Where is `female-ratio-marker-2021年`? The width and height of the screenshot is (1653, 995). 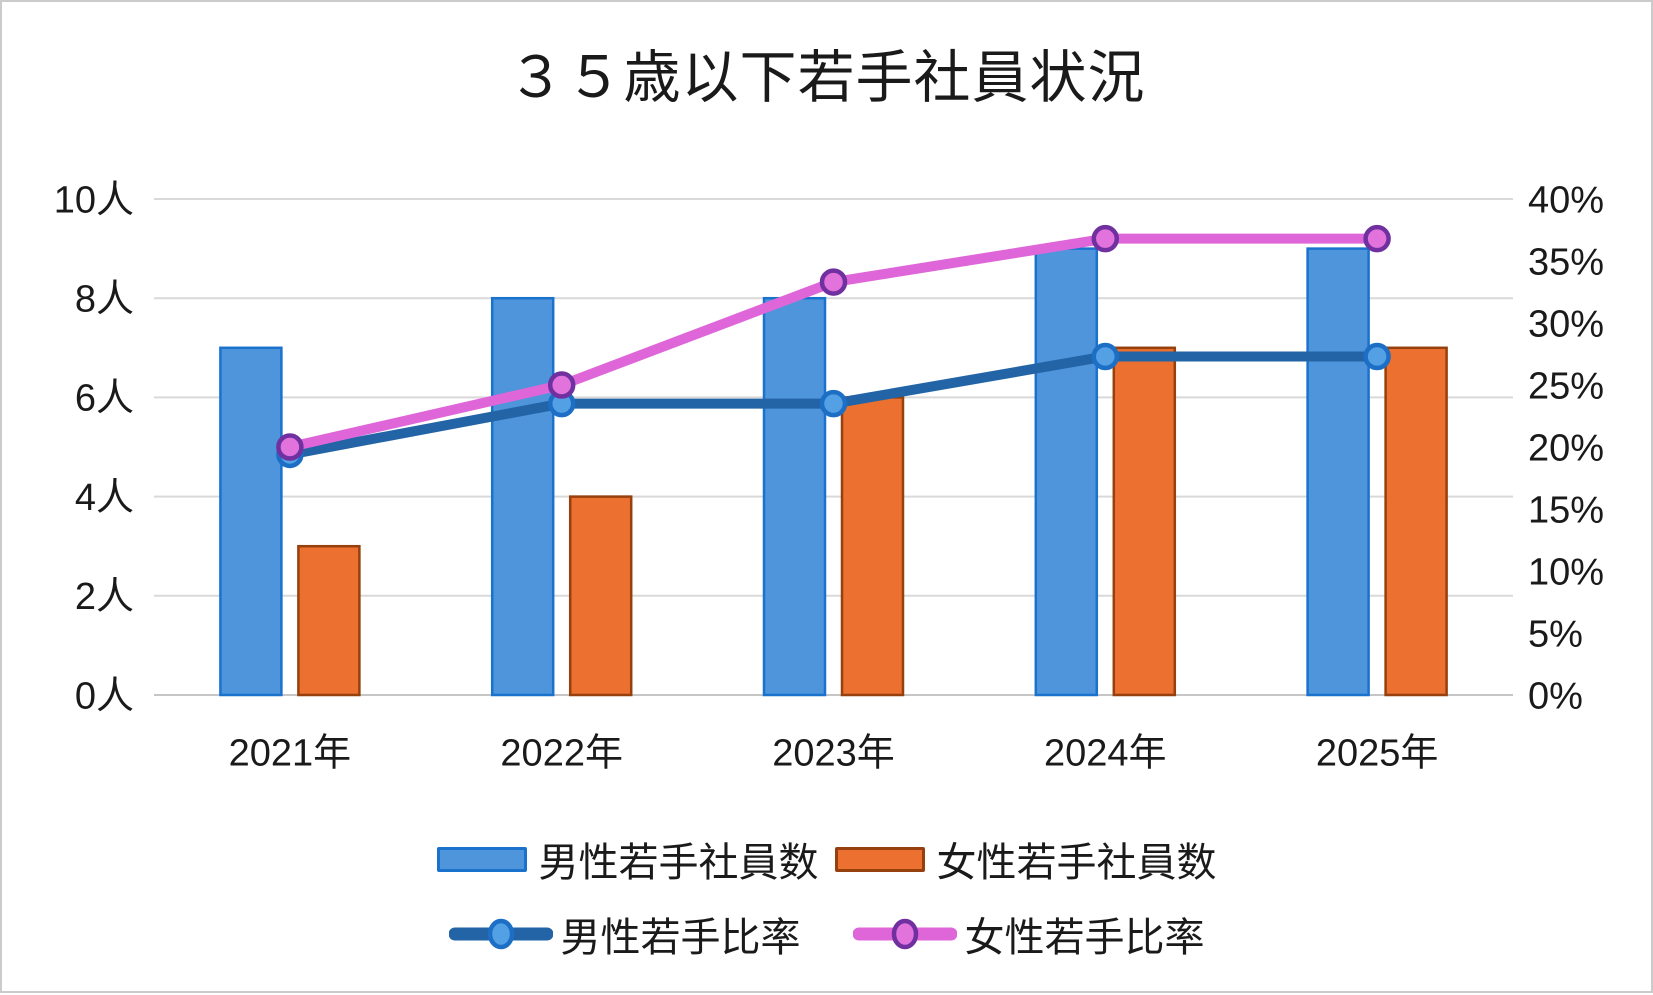 female-ratio-marker-2021年 is located at coordinates (290, 447).